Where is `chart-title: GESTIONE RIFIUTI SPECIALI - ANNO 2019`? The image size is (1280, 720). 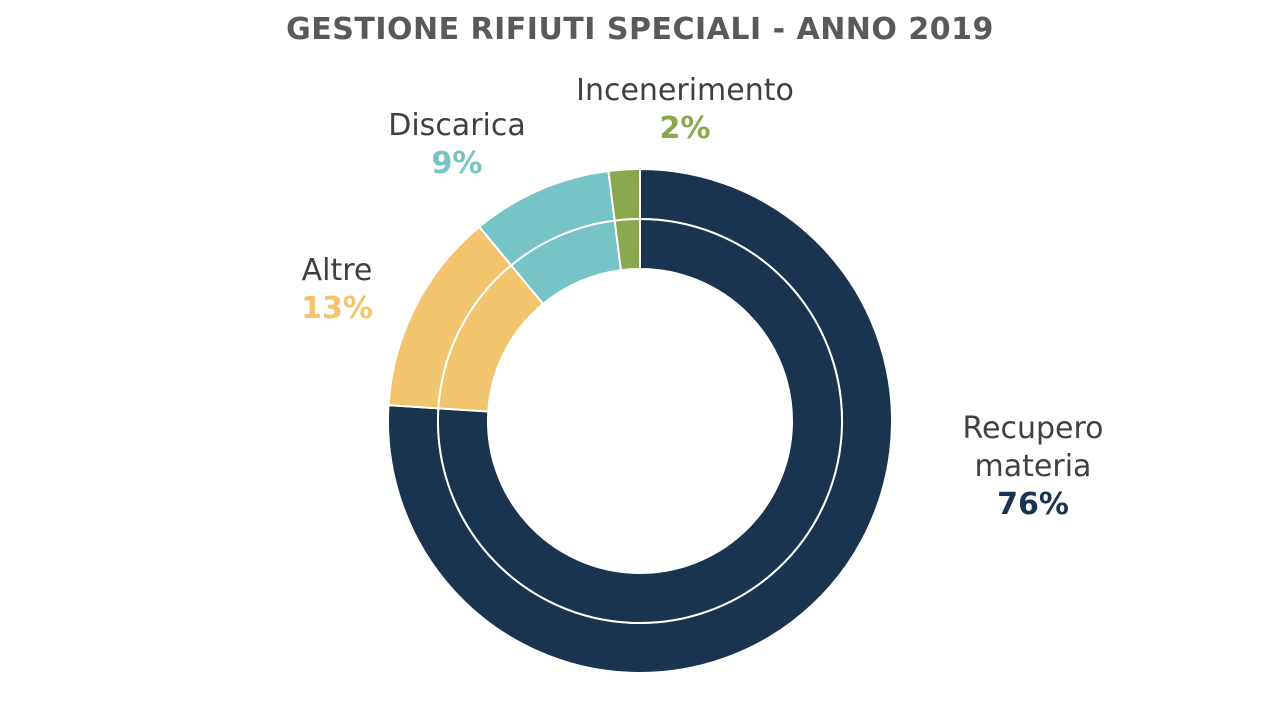 chart-title: GESTIONE RIFIUTI SPECIALI - ANNO 2019 is located at coordinates (640, 29).